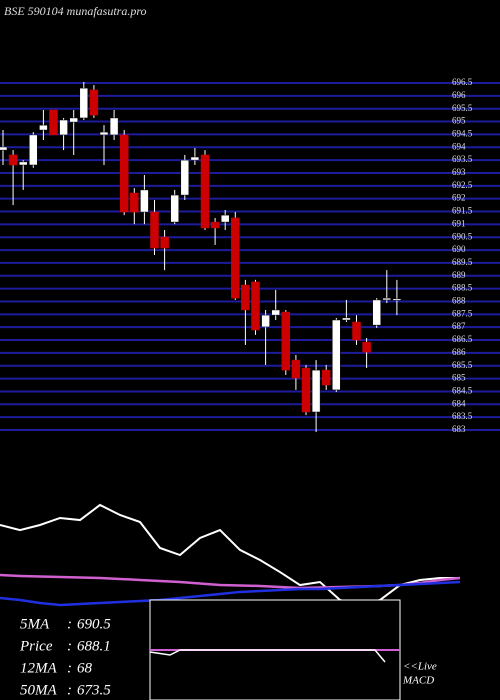  What do you see at coordinates (459, 326) in the screenshot?
I see `y-tick-label: 687` at bounding box center [459, 326].